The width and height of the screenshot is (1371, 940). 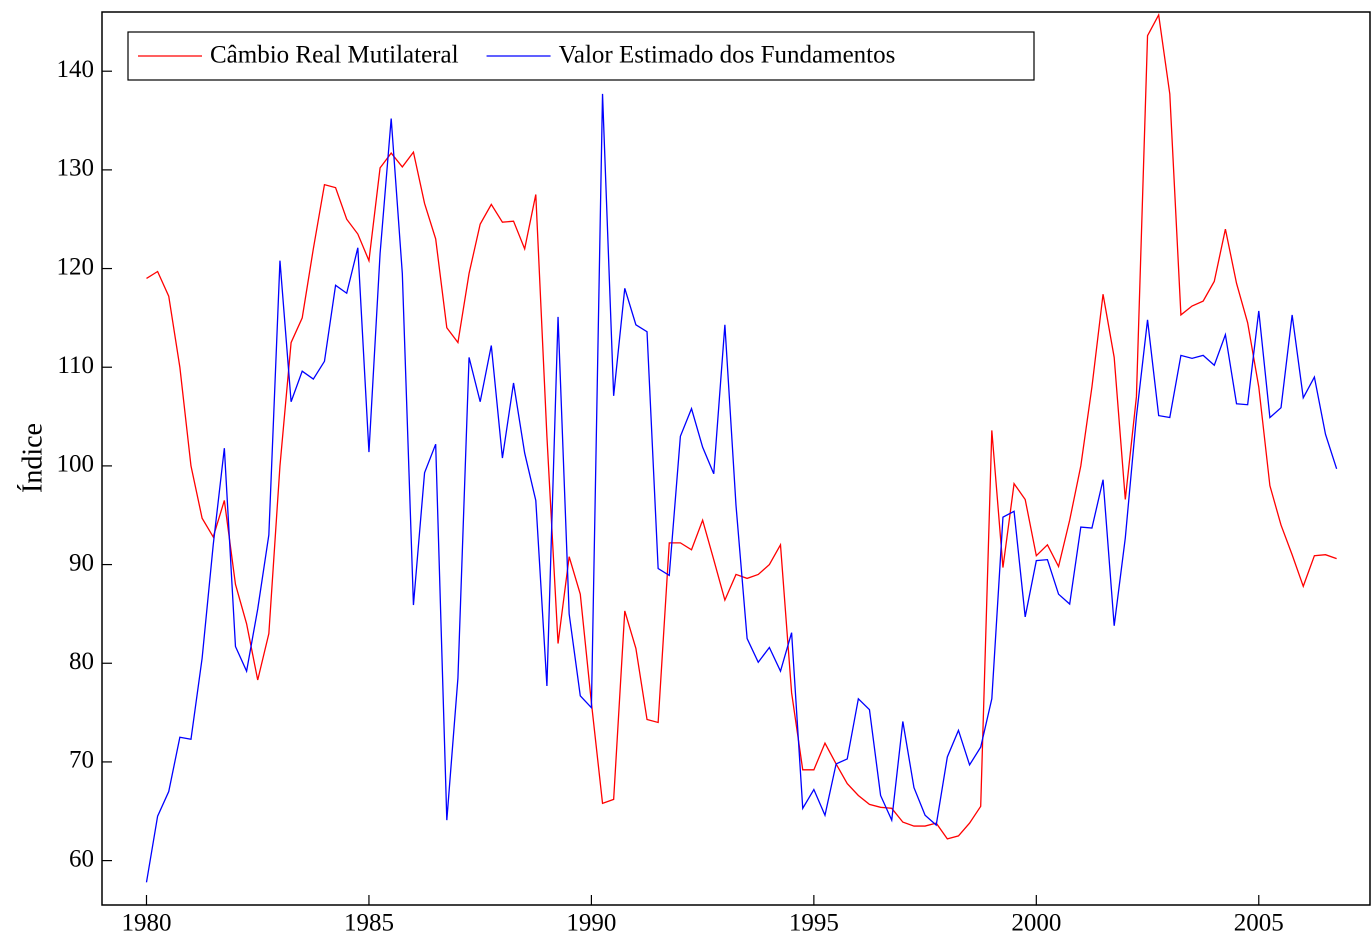 What do you see at coordinates (32, 458) in the screenshot?
I see `y-axis-label: Índice` at bounding box center [32, 458].